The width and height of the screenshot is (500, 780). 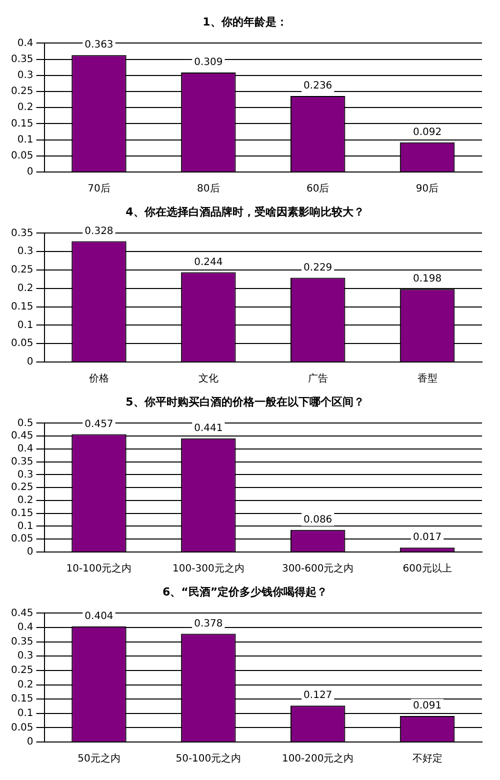 What do you see at coordinates (318, 568) in the screenshot?
I see `x-tick-label: 300-600元之内` at bounding box center [318, 568].